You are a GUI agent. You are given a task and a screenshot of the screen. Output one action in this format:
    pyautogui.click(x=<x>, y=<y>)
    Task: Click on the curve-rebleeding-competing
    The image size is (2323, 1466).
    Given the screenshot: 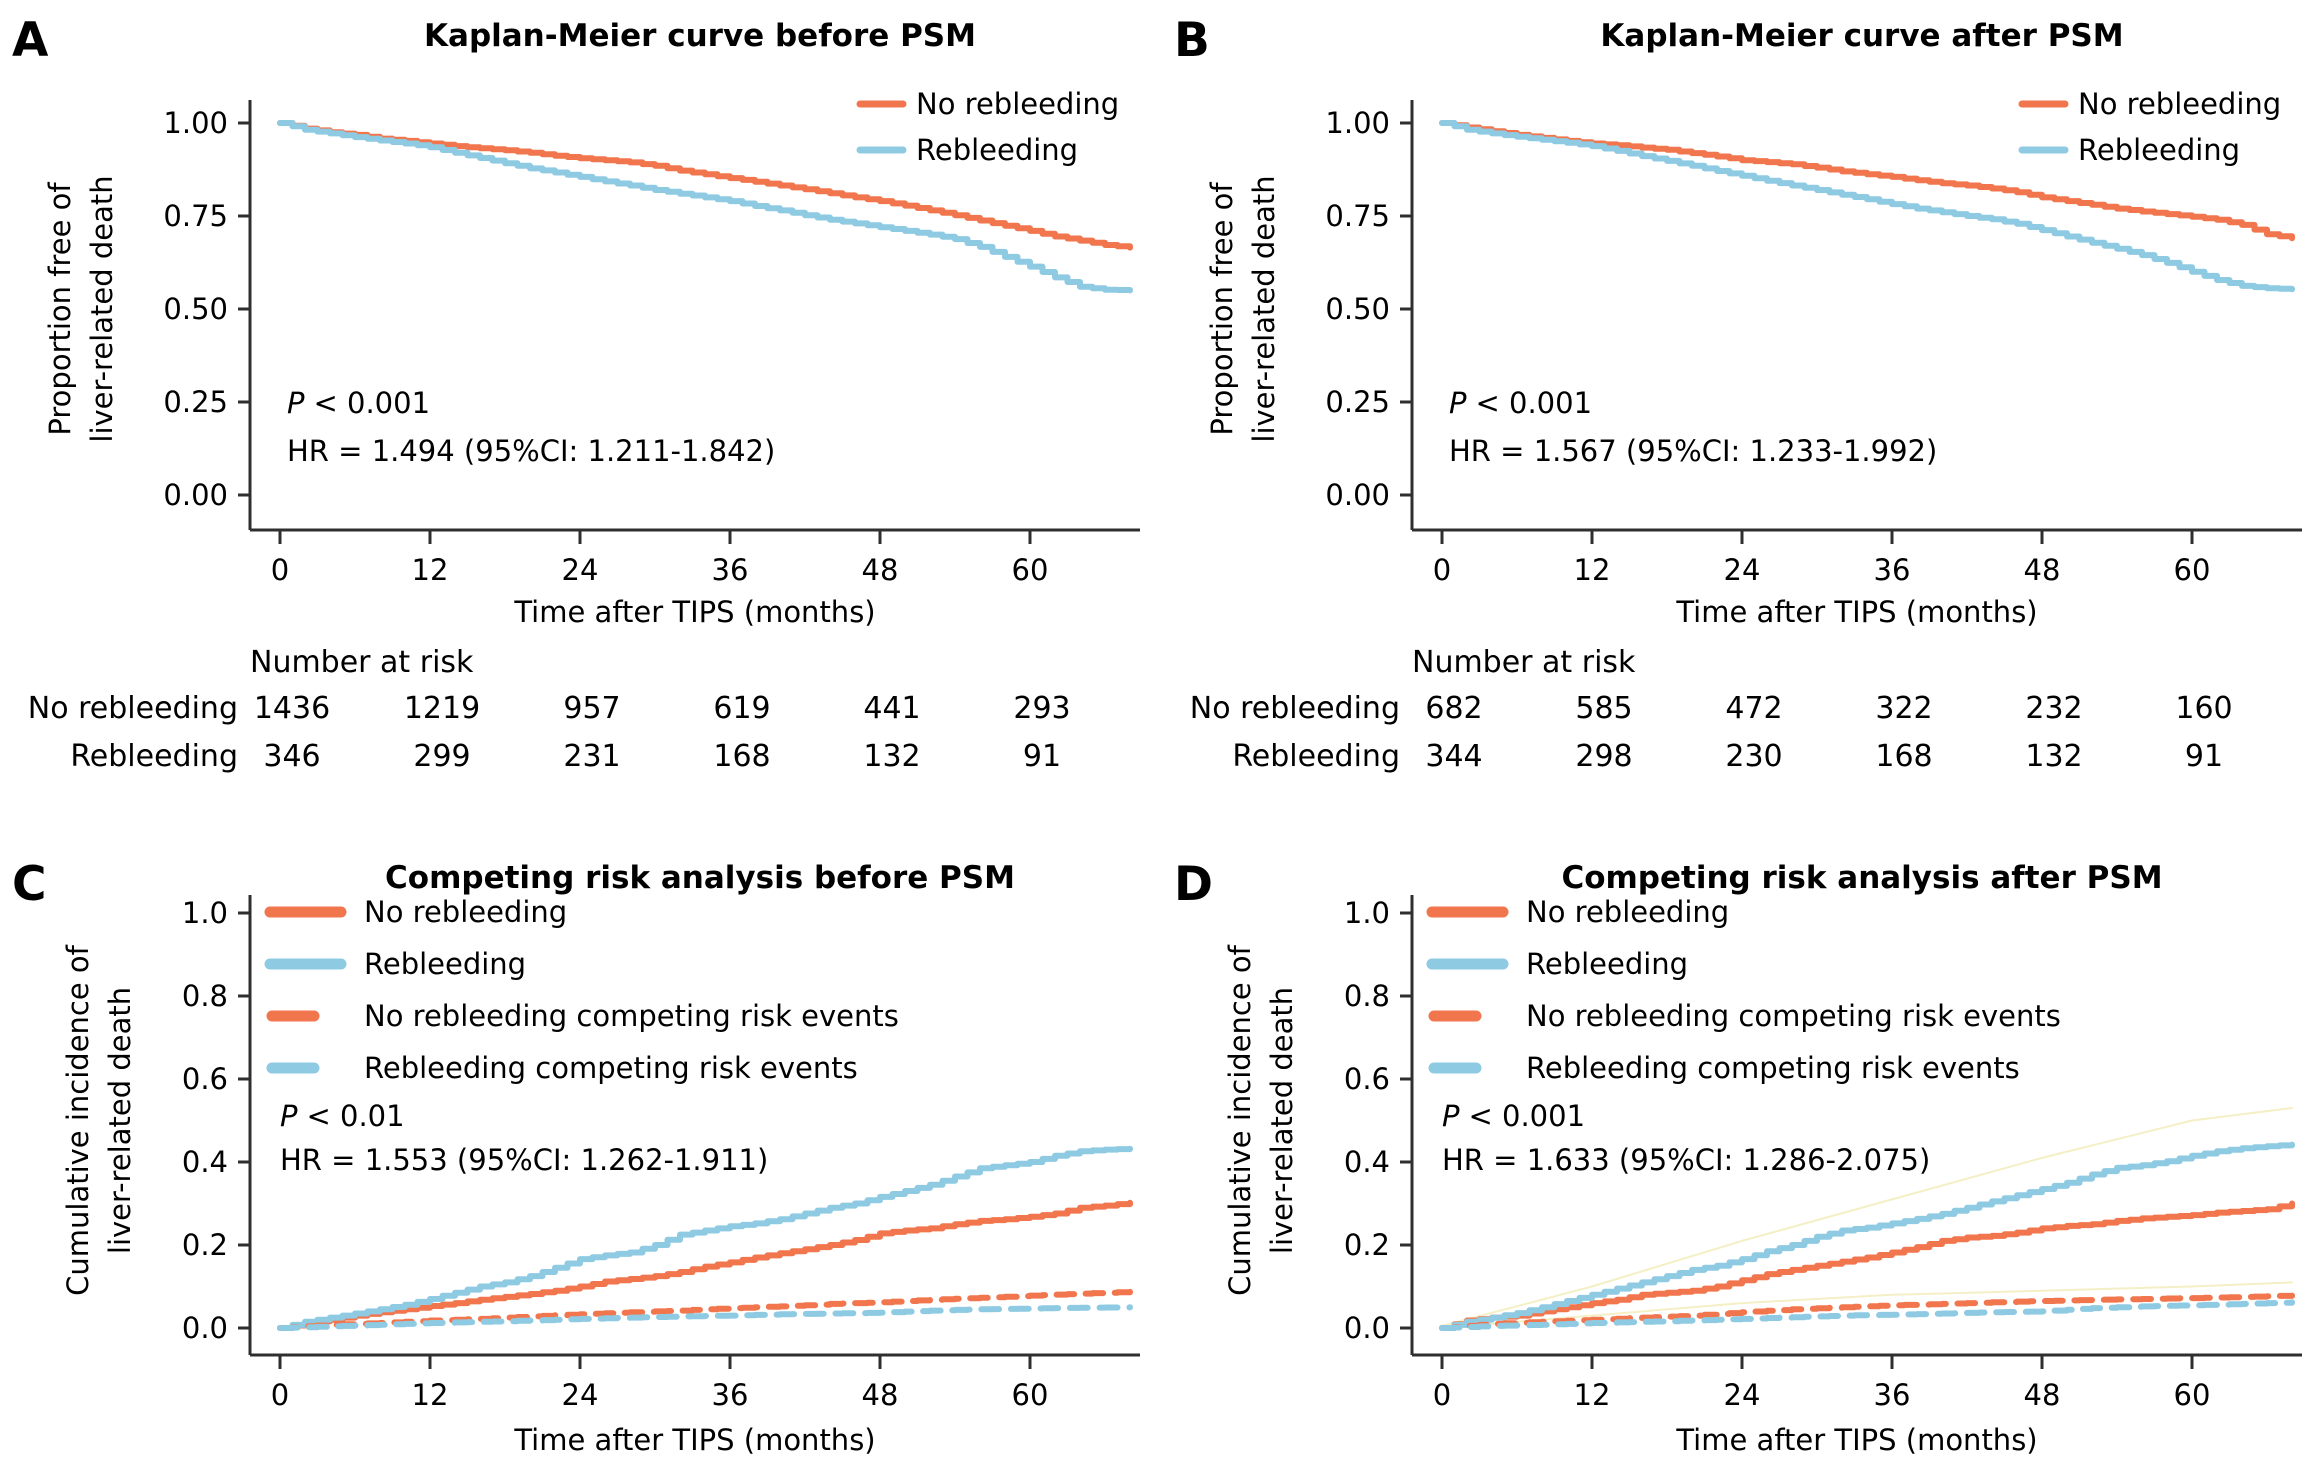 What is the action you would take?
    pyautogui.click(x=1867, y=1315)
    